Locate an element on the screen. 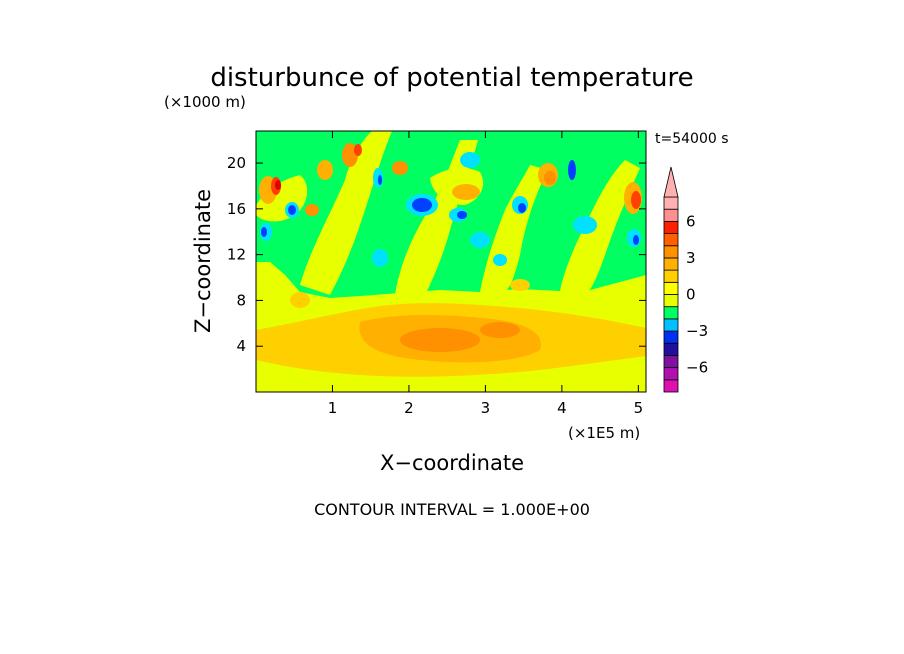 Image resolution: width=904 pixels, height=654 pixels. colorbar: 6 3 0 −3 −6 is located at coordinates (685, 279).